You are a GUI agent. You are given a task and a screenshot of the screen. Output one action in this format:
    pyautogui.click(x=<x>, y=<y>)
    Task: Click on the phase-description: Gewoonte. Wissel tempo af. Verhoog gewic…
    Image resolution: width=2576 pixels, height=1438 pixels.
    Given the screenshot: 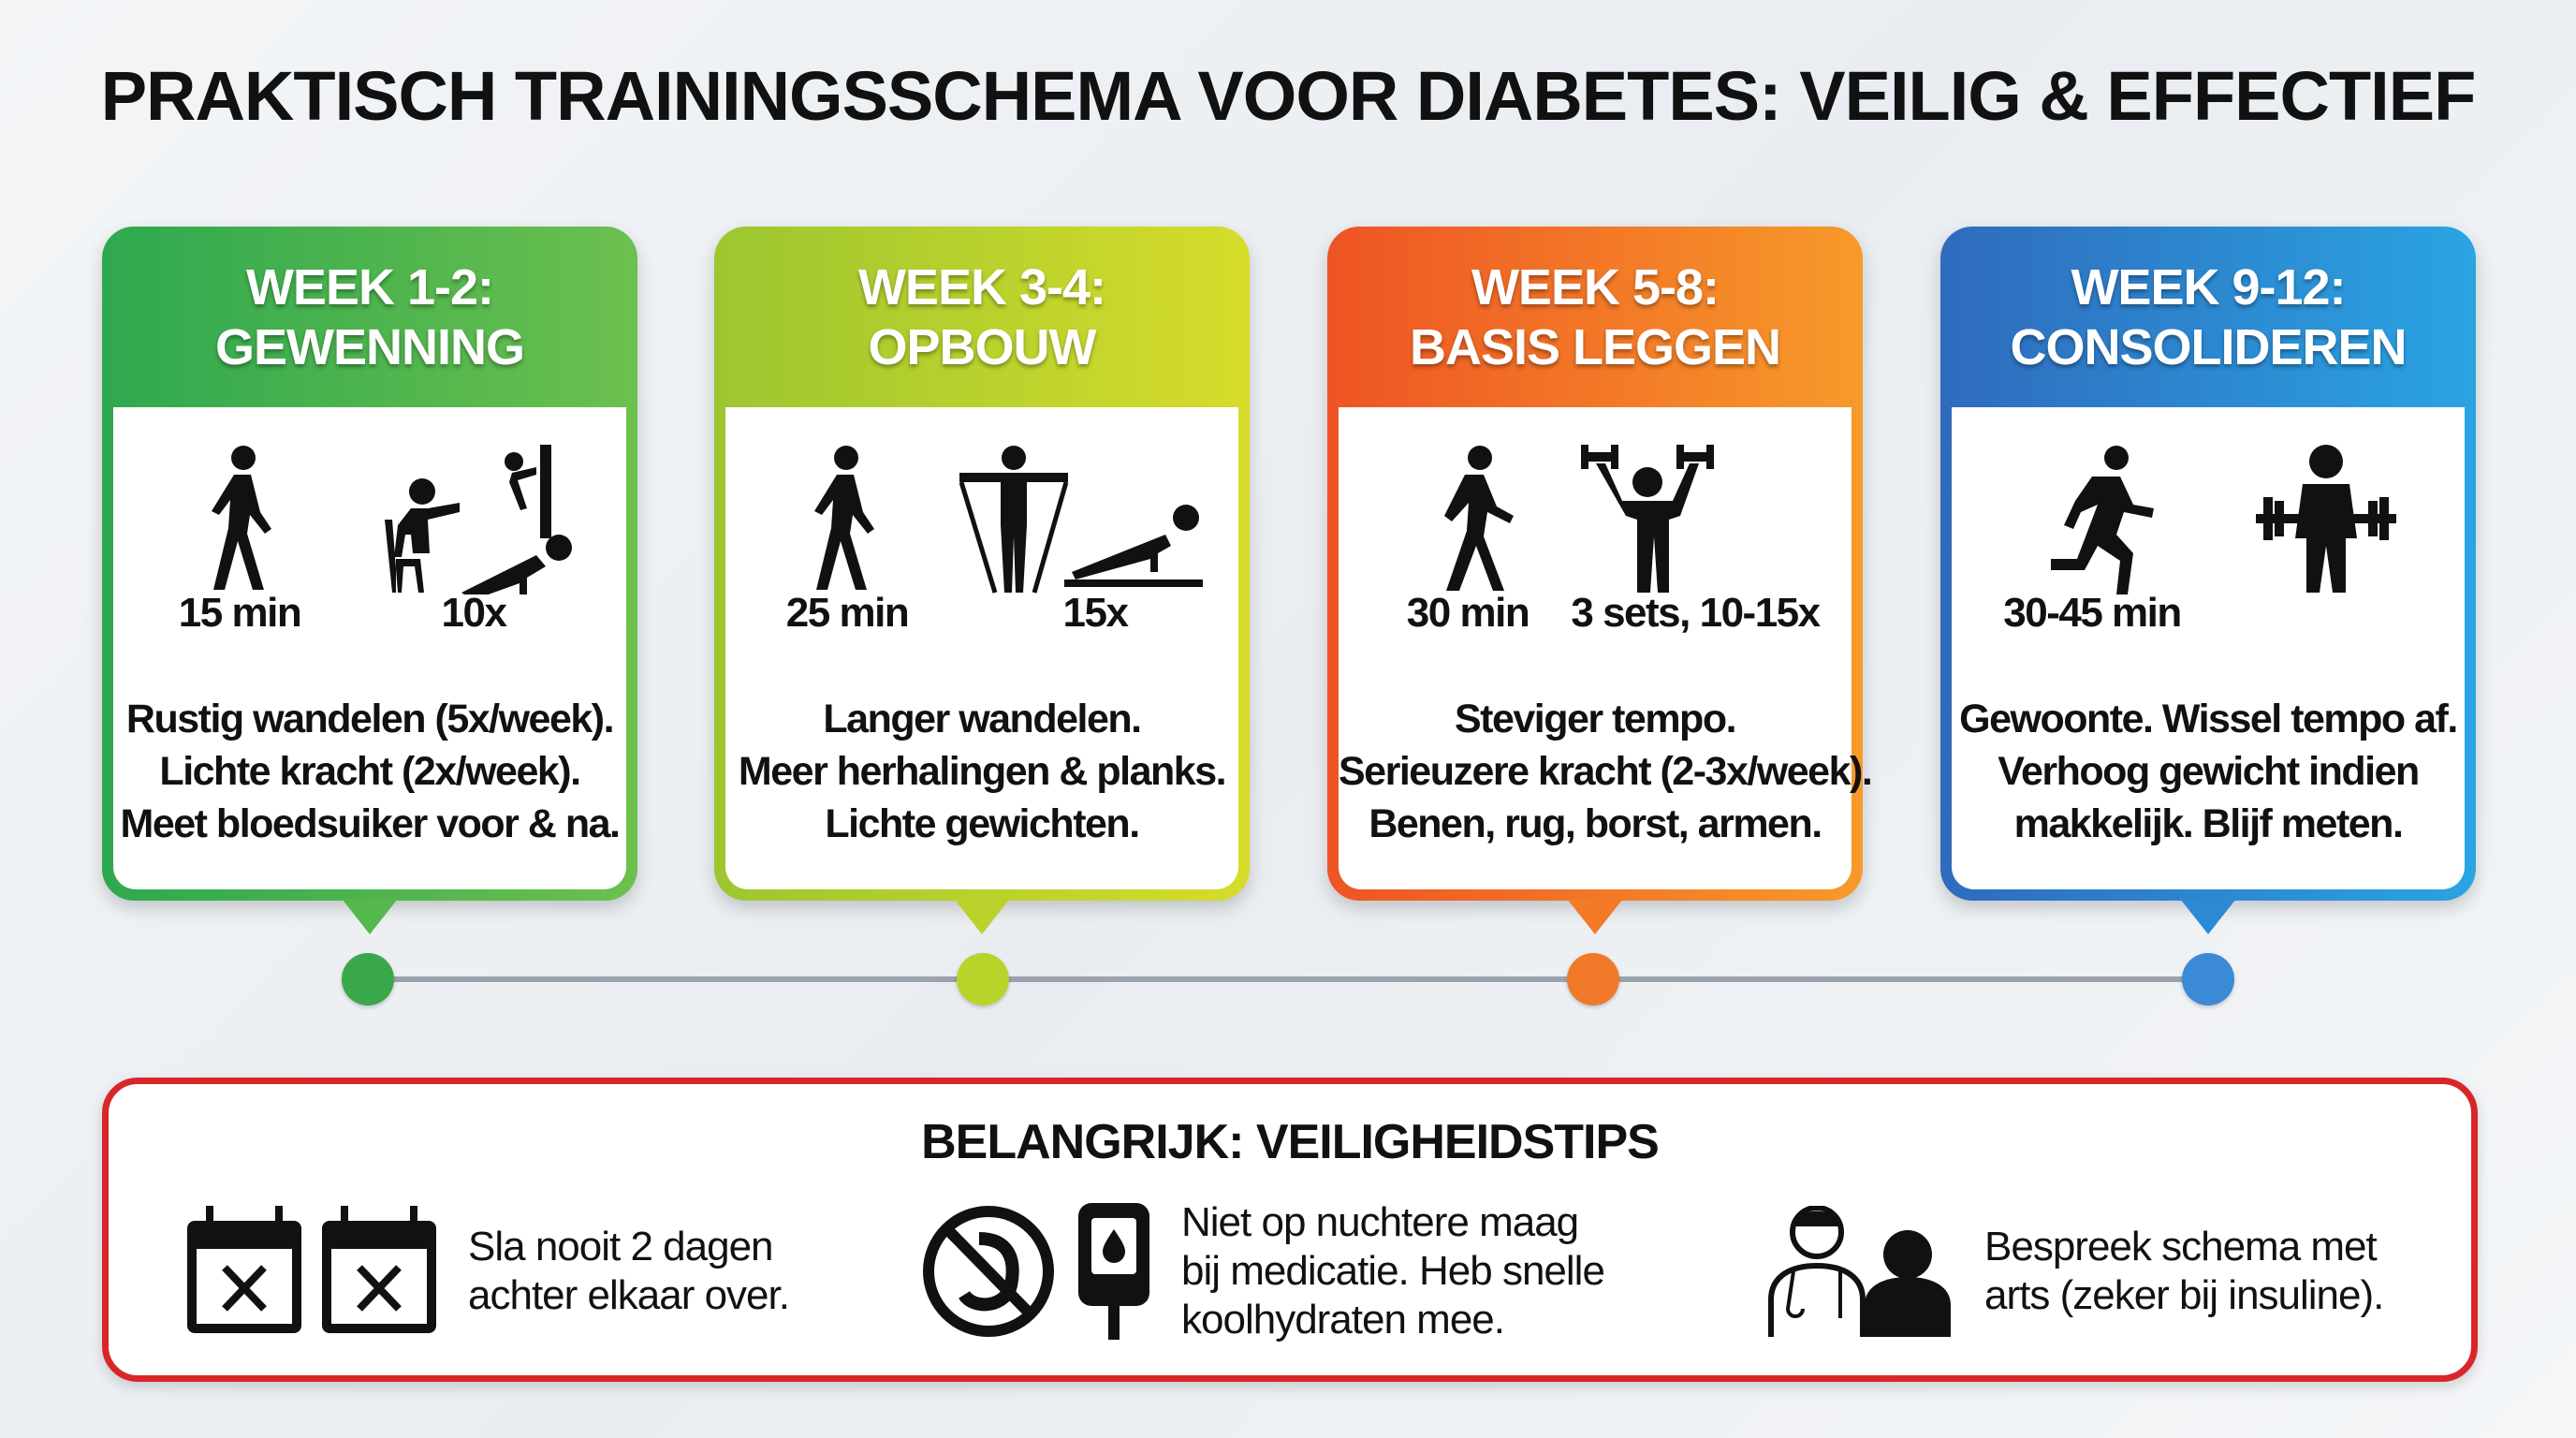 What is the action you would take?
    pyautogui.click(x=2208, y=771)
    